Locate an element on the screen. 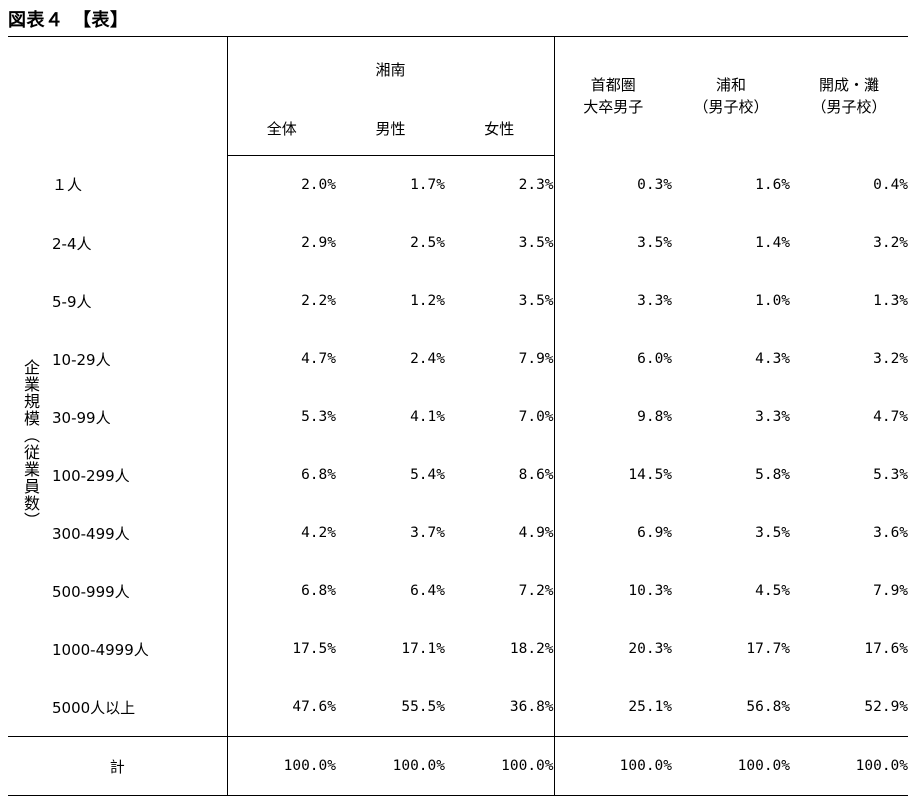 The width and height of the screenshot is (921, 808). row-label: 30-99人 is located at coordinates (81, 417).